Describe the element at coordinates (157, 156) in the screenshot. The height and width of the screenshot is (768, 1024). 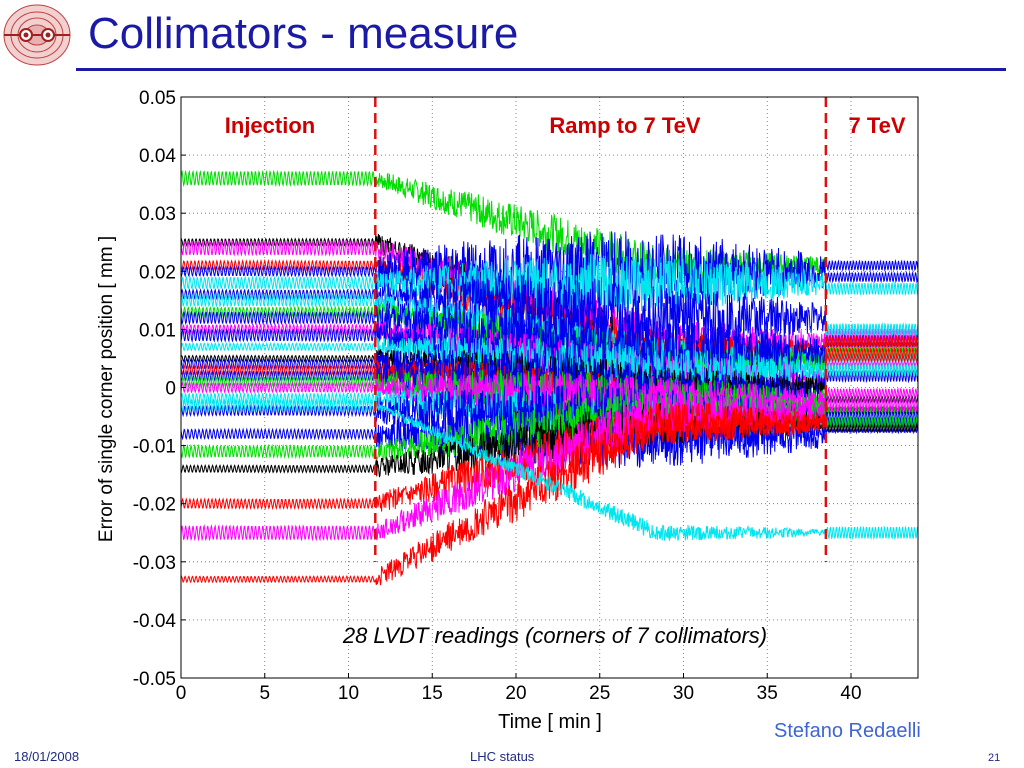
I see `y-tick-label: 0.04` at that location.